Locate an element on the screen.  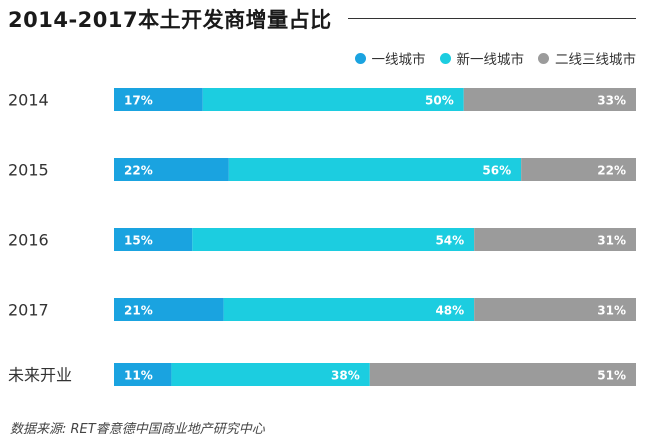
source-note: 数据来源: RET睿意德中国商业地产研究中心 is located at coordinates (137, 429).